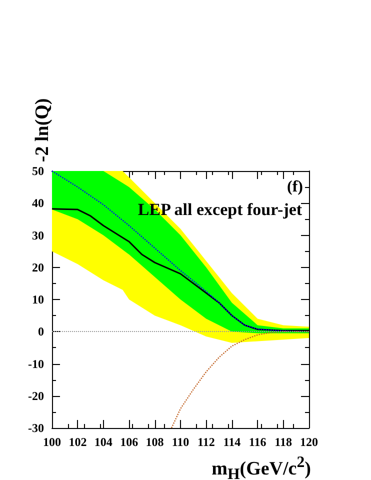 The height and width of the screenshot is (480, 371). What do you see at coordinates (206, 442) in the screenshot?
I see `x-tick-label: 112` at bounding box center [206, 442].